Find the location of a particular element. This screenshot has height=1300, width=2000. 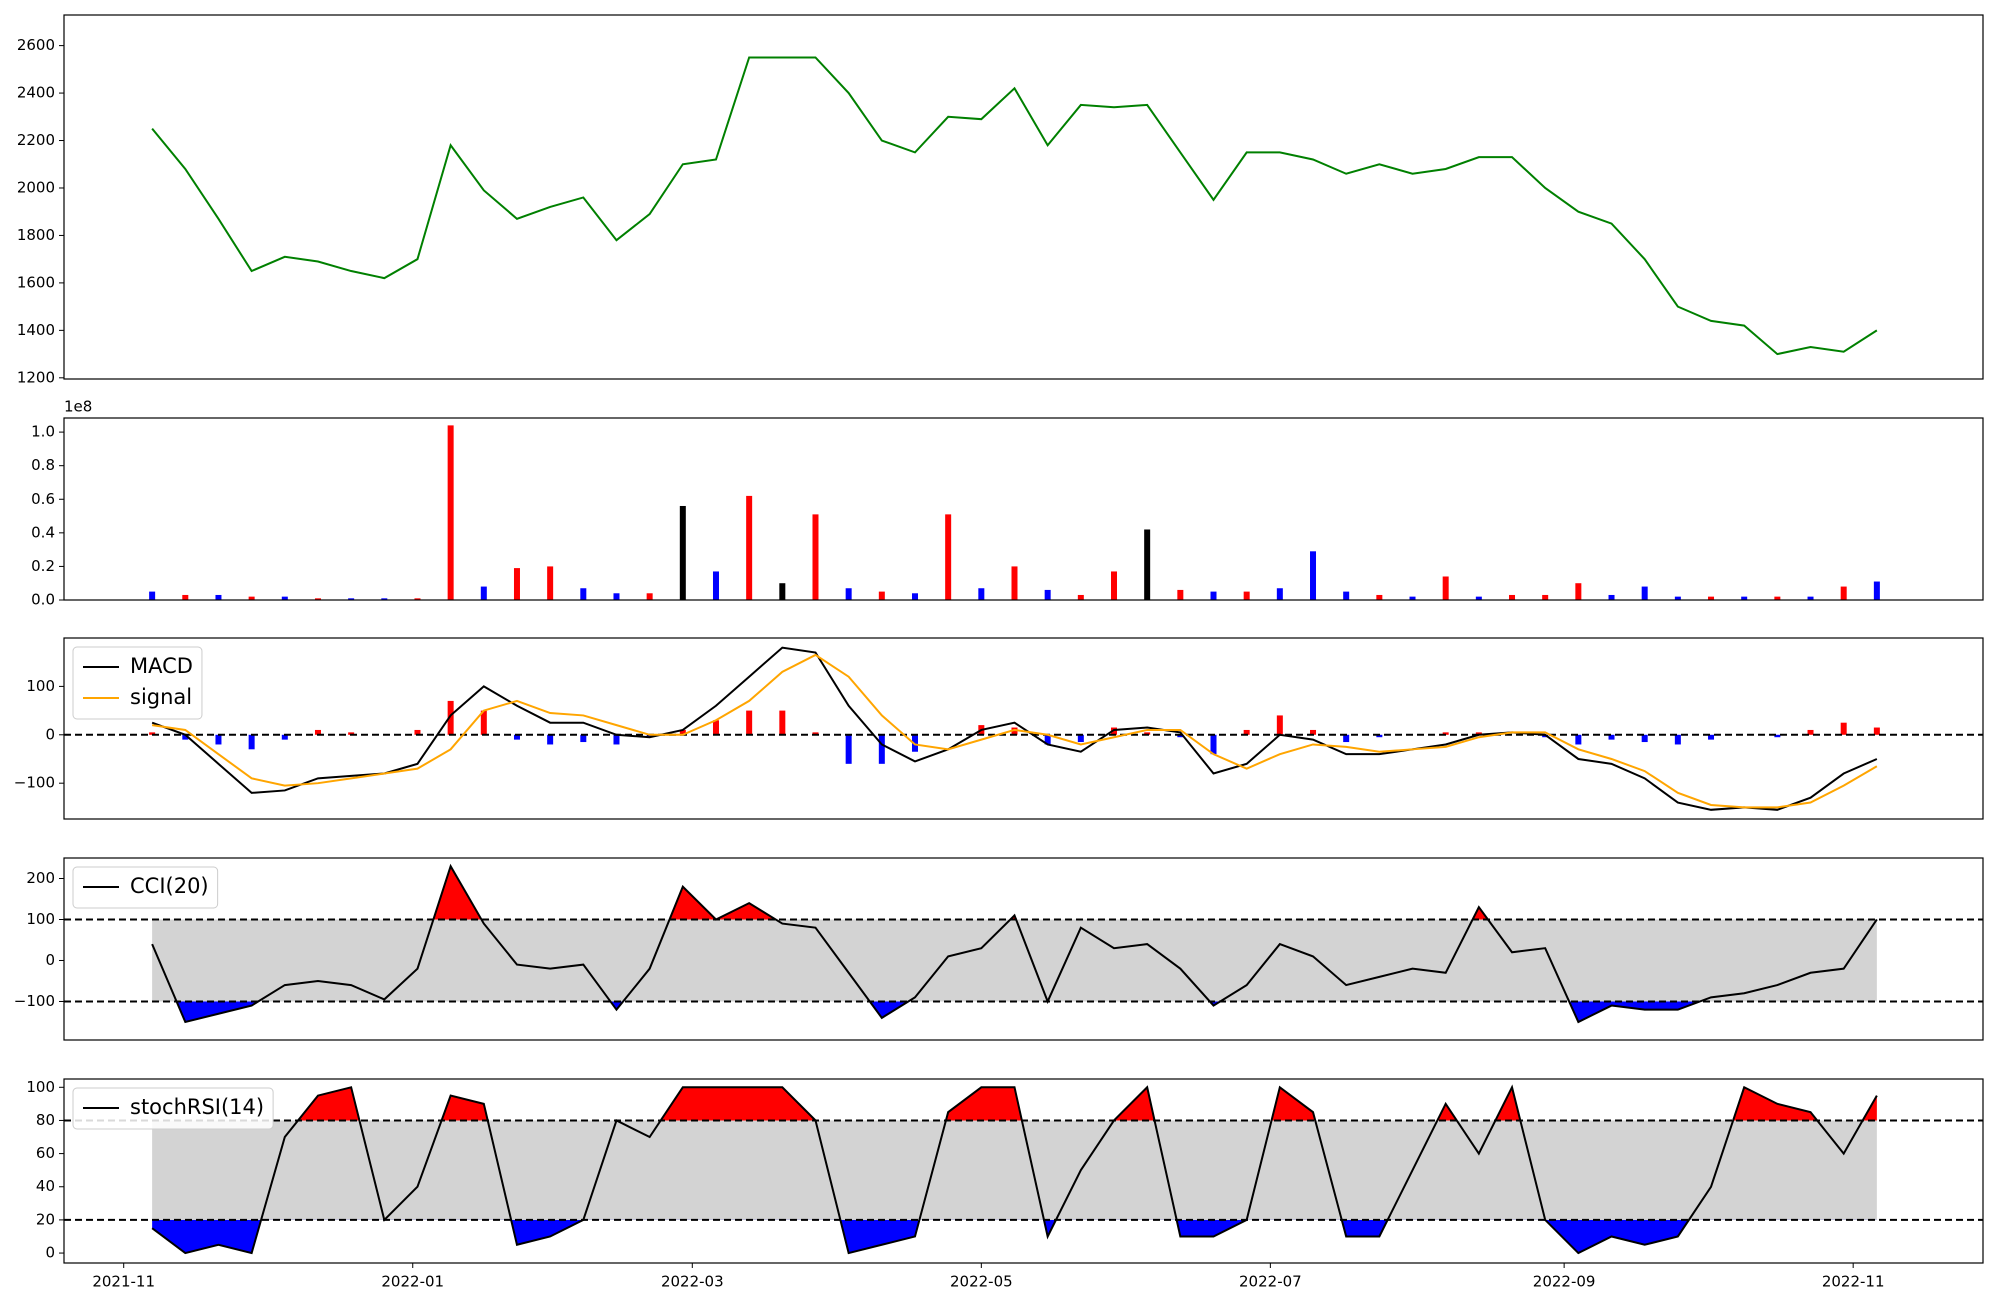

axes-frame is located at coordinates (1023, 509).